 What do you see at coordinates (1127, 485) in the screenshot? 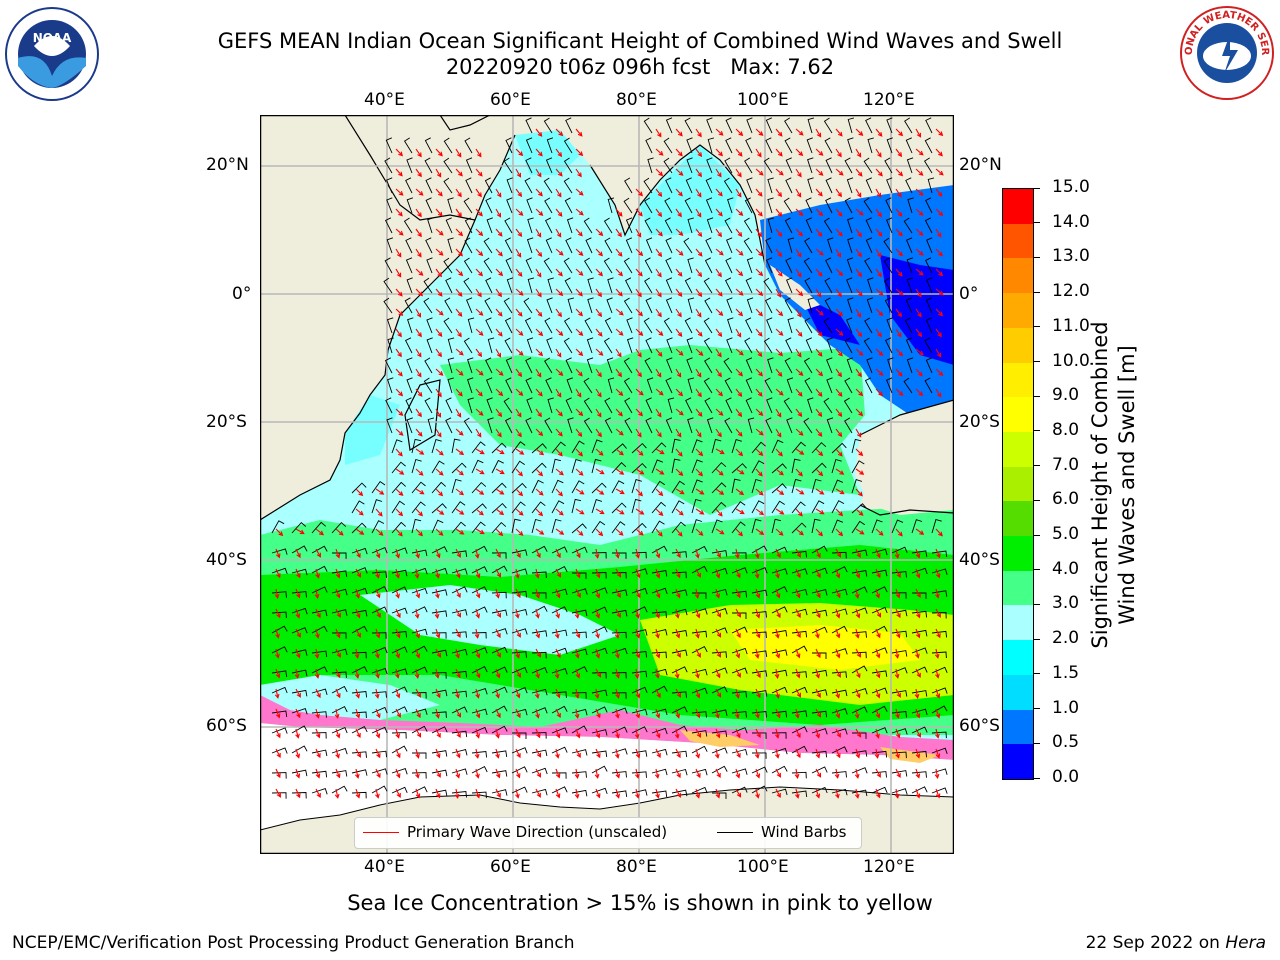
I see `colorbar-label-line2: Wind Waves and Swell [m]` at bounding box center [1127, 485].